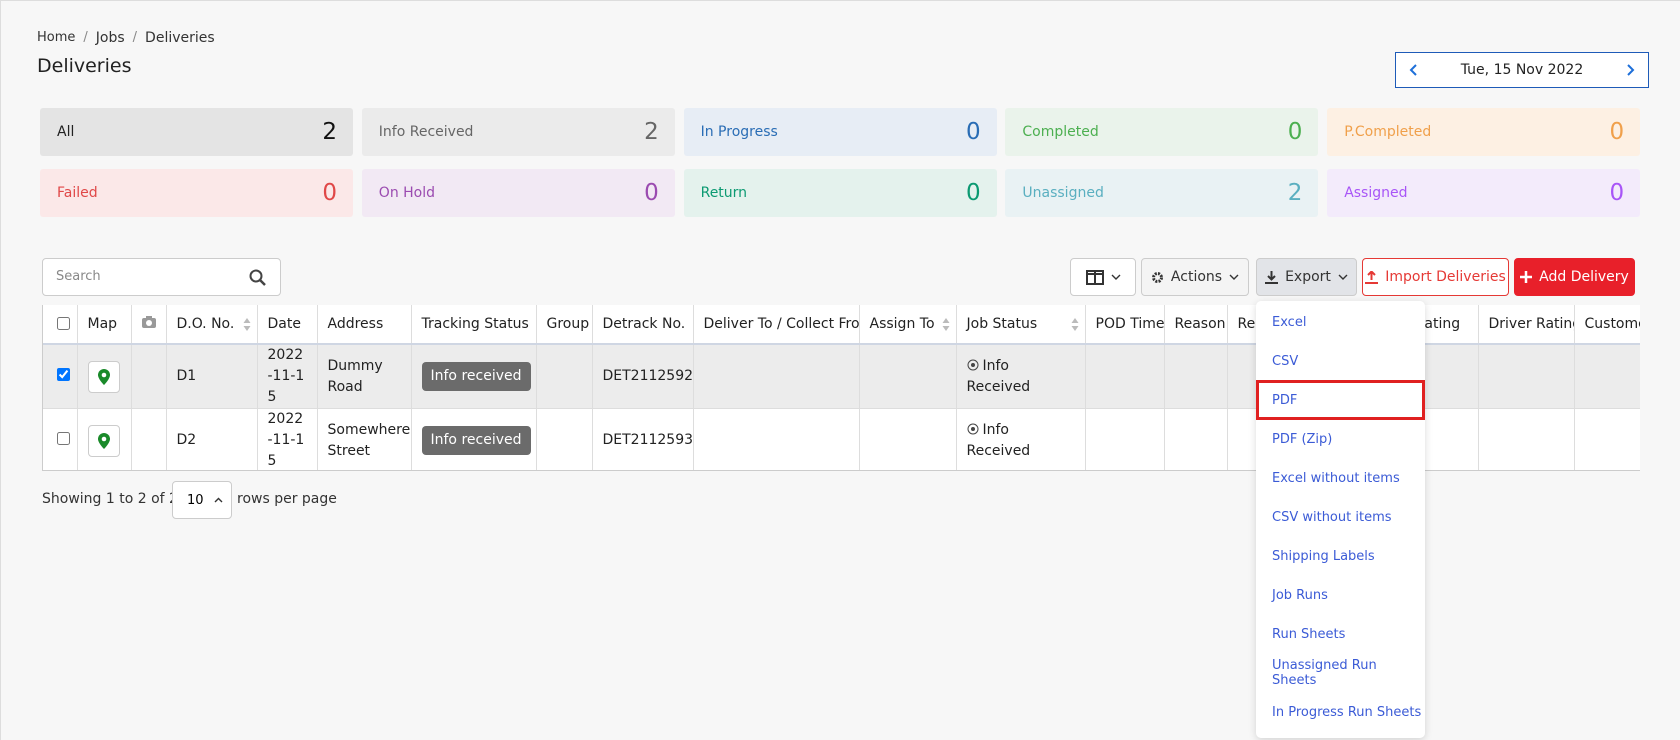 The image size is (1680, 740). What do you see at coordinates (1309, 634) in the screenshot?
I see `export-option: Run Sheets` at bounding box center [1309, 634].